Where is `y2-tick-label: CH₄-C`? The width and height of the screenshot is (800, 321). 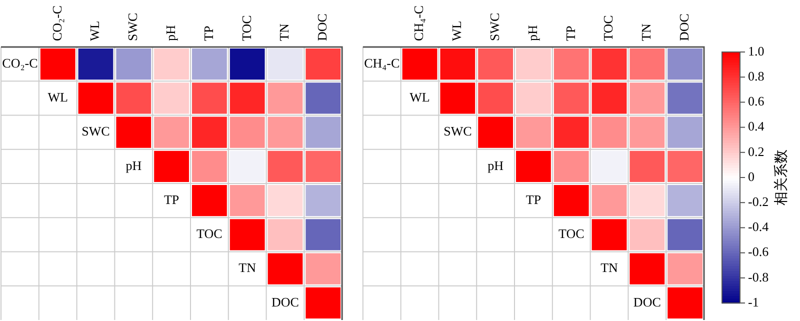
y2-tick-label: CH₄-C is located at coordinates (382, 62).